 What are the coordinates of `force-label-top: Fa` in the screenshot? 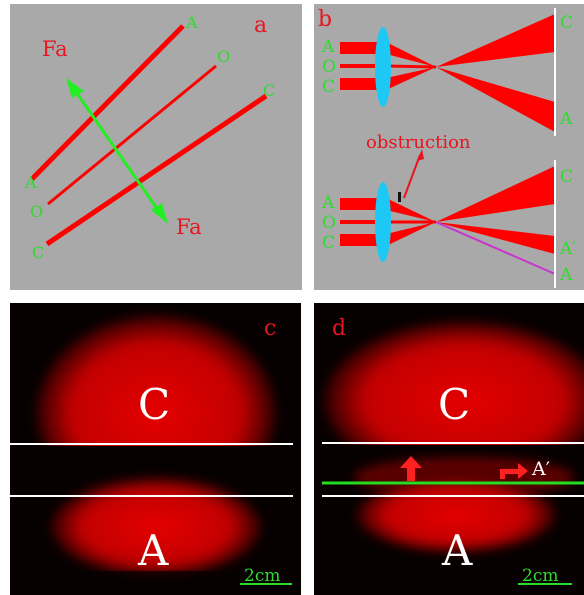 It's located at (55, 49).